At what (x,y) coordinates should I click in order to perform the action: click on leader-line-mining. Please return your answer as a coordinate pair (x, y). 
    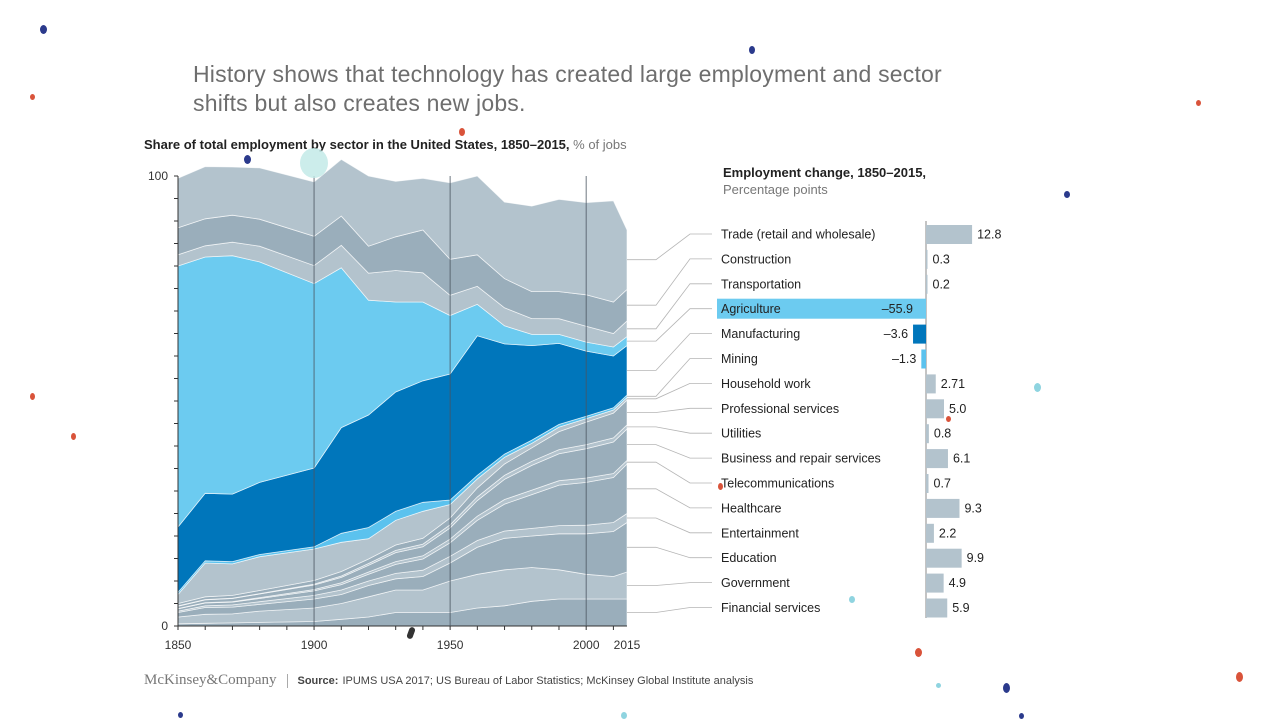
    Looking at the image, I should click on (669, 377).